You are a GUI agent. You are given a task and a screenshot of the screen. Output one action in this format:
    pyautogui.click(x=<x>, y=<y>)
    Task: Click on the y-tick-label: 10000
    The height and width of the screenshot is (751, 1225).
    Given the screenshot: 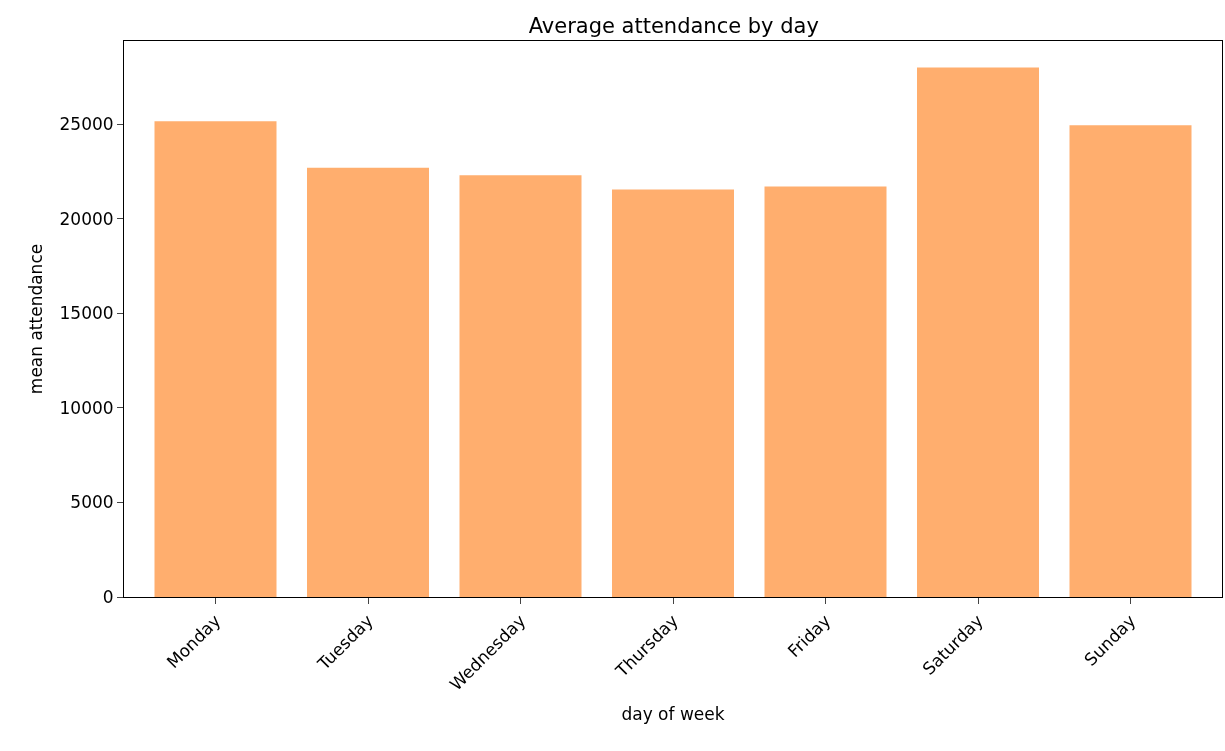 What is the action you would take?
    pyautogui.click(x=86, y=407)
    